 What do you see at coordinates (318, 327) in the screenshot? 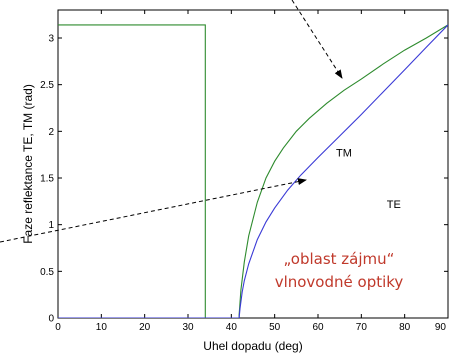
I see `x-tick-label: 60` at bounding box center [318, 327].